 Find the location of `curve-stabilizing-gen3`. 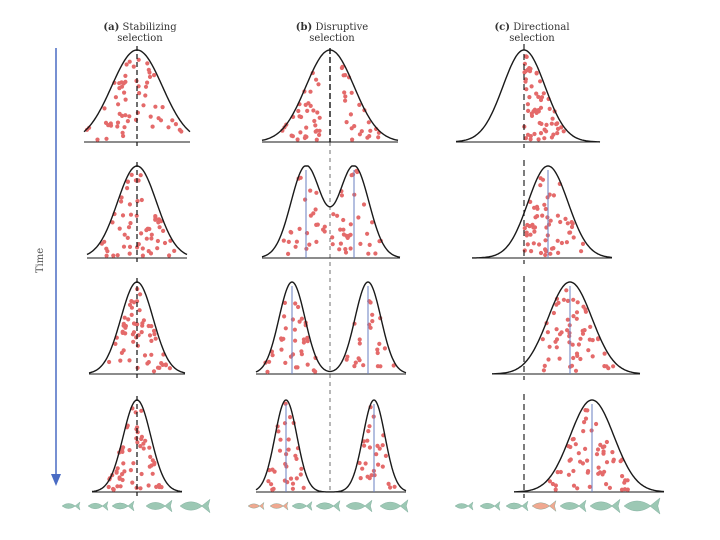

curve-stabilizing-gen3 is located at coordinates (137, 328).